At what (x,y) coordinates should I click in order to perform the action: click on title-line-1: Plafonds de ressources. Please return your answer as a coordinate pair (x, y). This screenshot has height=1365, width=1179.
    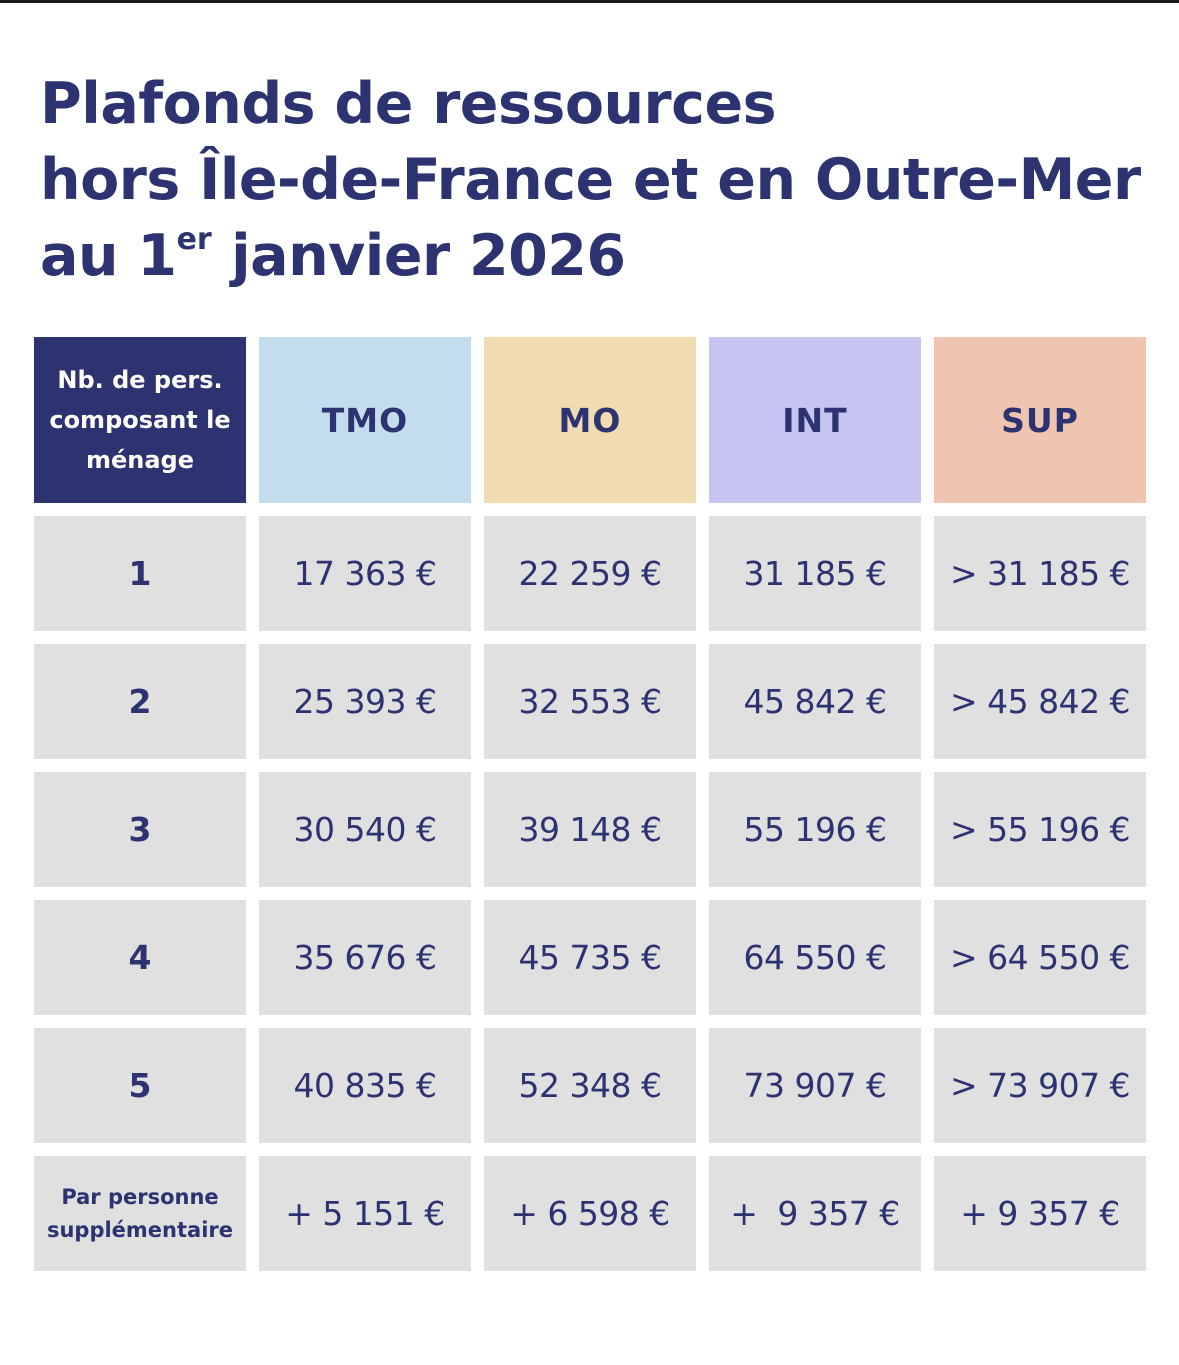
    Looking at the image, I should click on (408, 104).